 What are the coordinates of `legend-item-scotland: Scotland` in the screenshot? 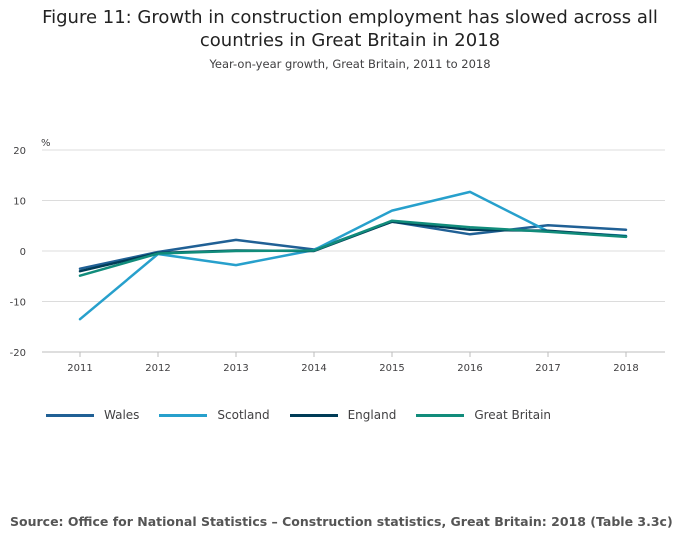 It's located at (214, 415).